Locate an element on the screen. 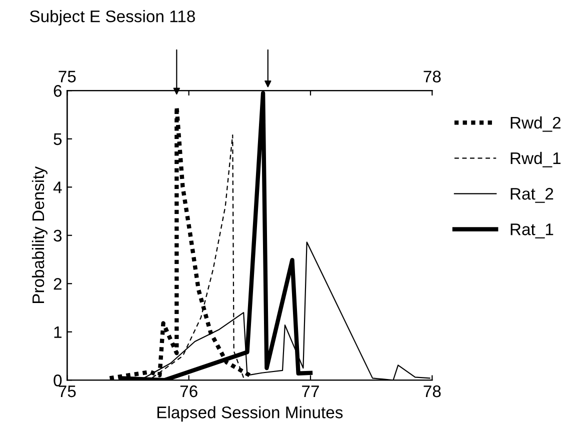 This screenshot has width=584, height=442. y-axis-title: Probability Density is located at coordinates (40, 235).